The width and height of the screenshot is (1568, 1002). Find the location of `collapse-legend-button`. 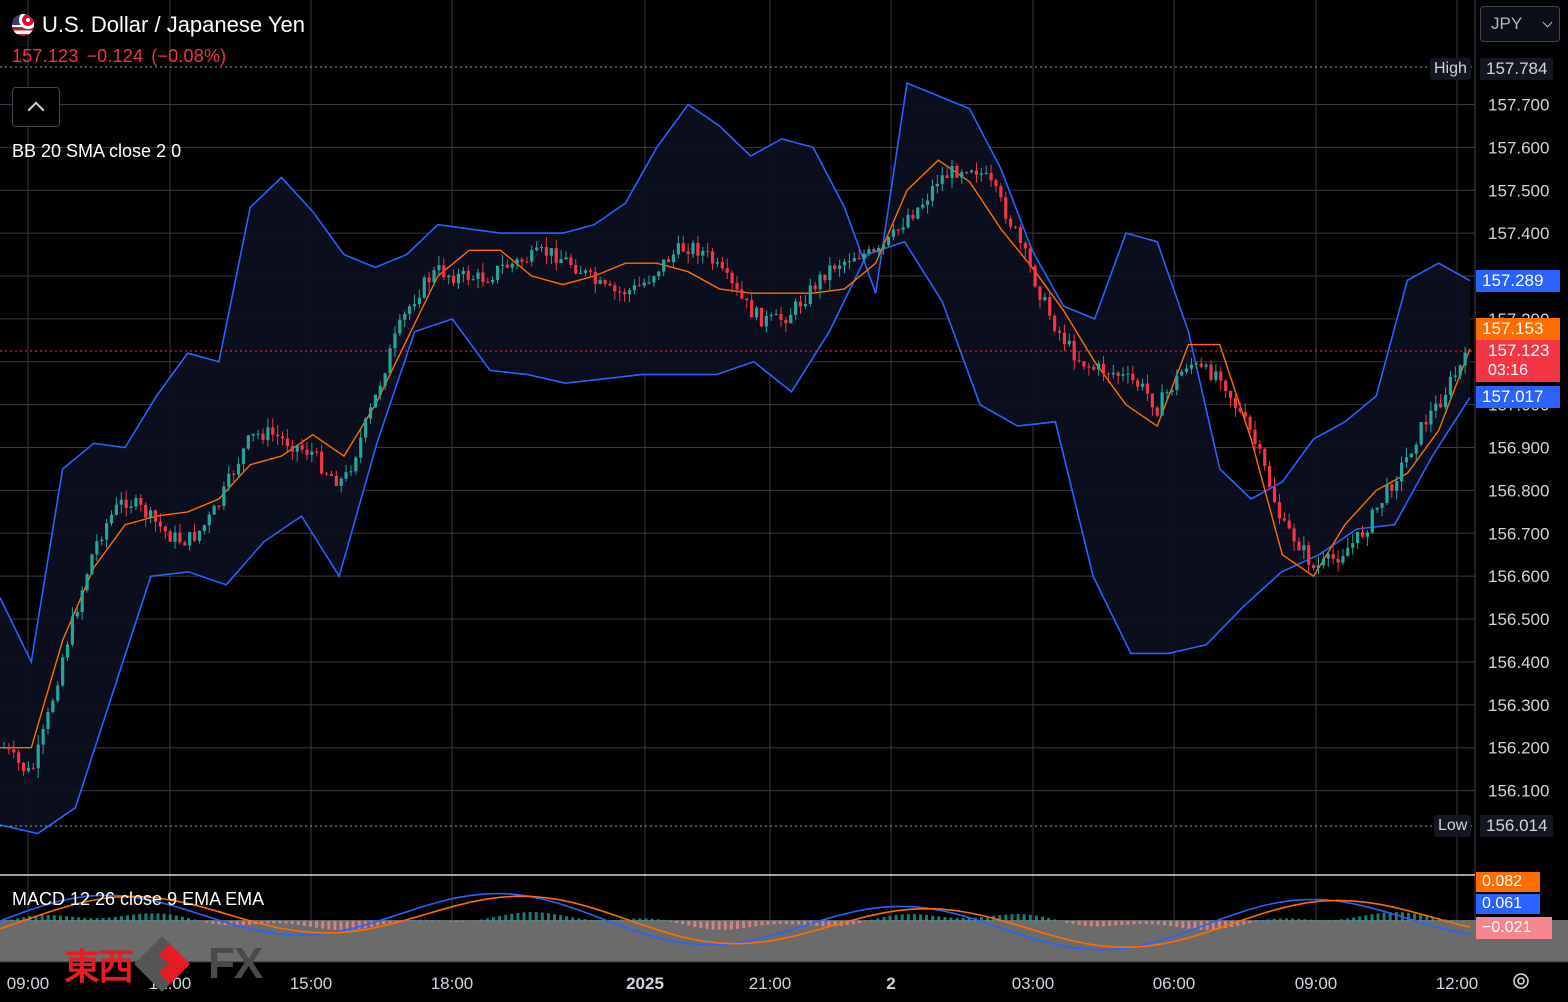

collapse-legend-button is located at coordinates (36, 107).